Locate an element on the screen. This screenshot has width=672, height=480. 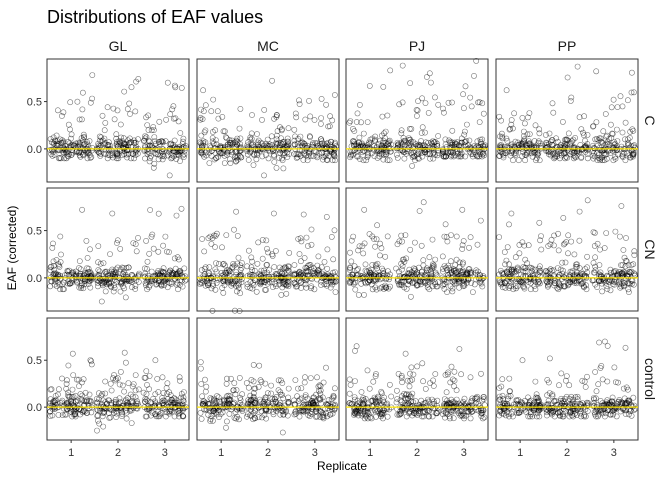
x-tick-label: 1 is located at coordinates (520, 453).